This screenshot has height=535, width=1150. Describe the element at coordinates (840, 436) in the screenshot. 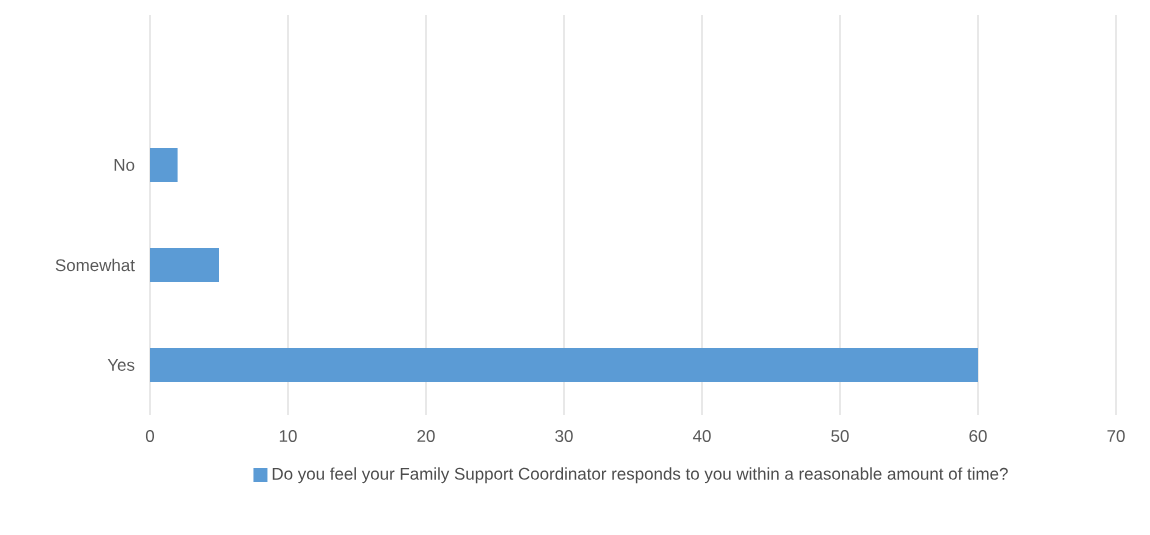

I see `x-tick-label: 50` at that location.